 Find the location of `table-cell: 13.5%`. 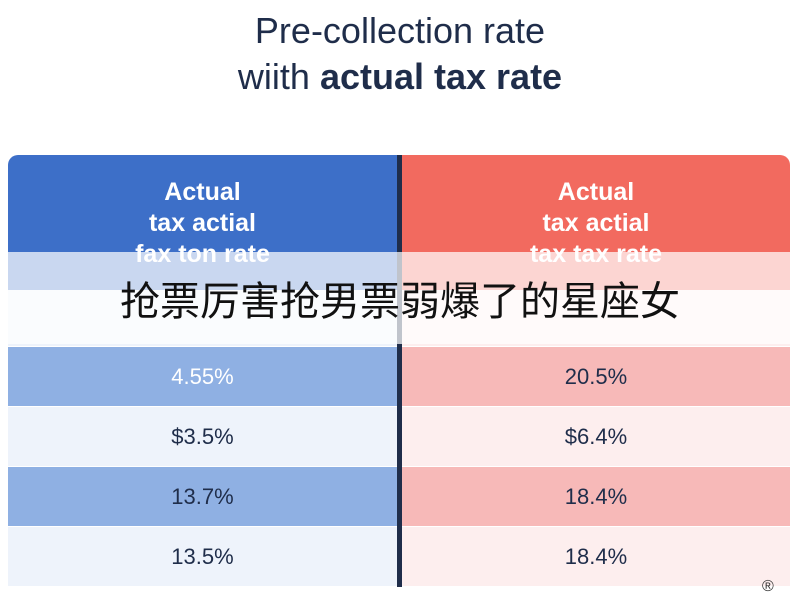

table-cell: 13.5% is located at coordinates (202, 556).